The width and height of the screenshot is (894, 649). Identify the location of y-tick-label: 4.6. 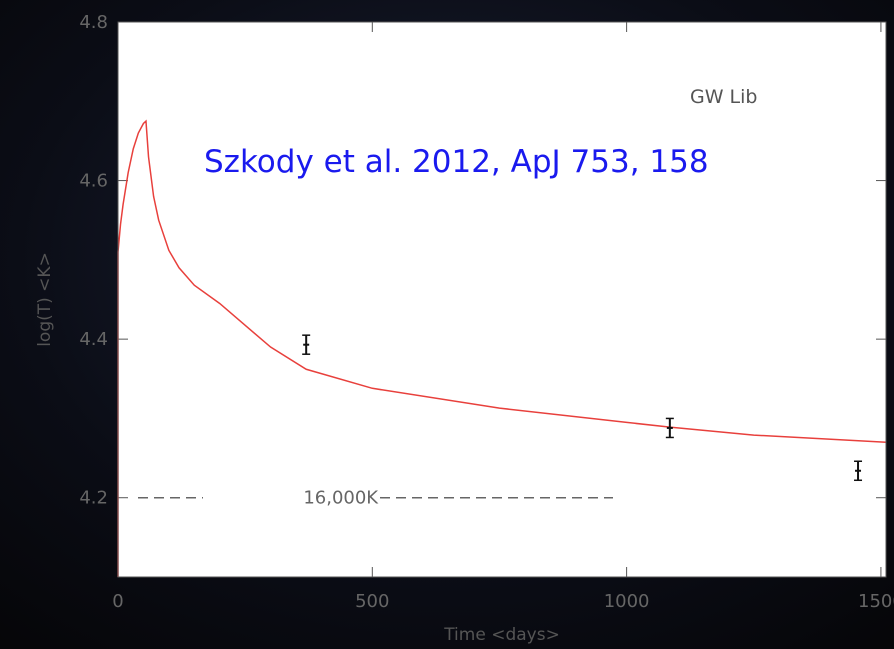
(93, 181).